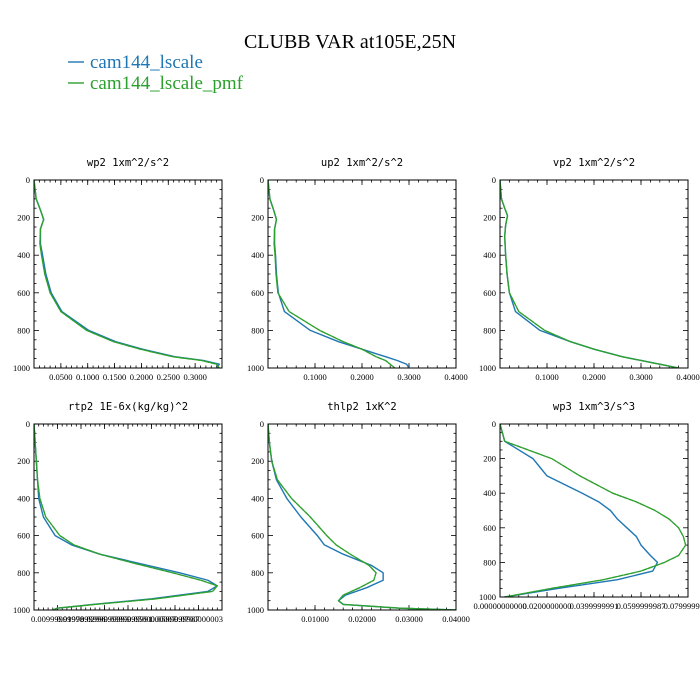 Image resolution: width=700 pixels, height=700 pixels. What do you see at coordinates (547, 606) in the screenshot?
I see `x-tick-label: 0.0200000000` at bounding box center [547, 606].